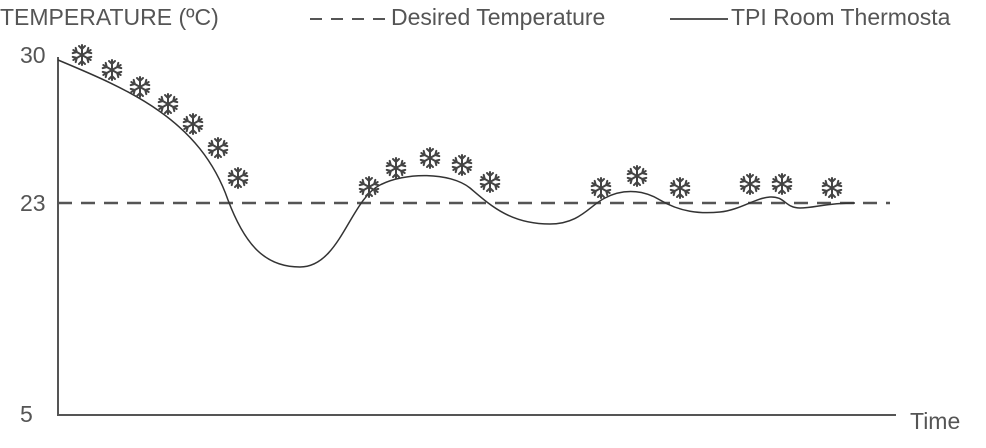 This screenshot has width=986, height=448. What do you see at coordinates (33, 55) in the screenshot?
I see `y-label: 30` at bounding box center [33, 55].